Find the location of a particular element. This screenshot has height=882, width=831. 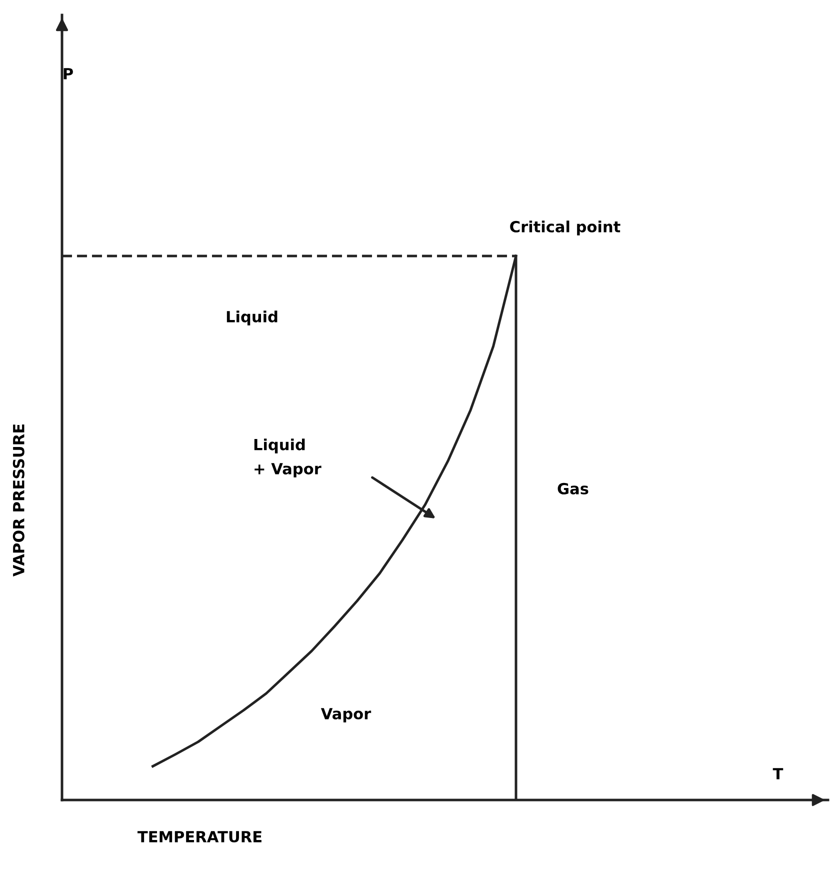

y-axis-title: VAPOR PRESSURE is located at coordinates (18, 500).